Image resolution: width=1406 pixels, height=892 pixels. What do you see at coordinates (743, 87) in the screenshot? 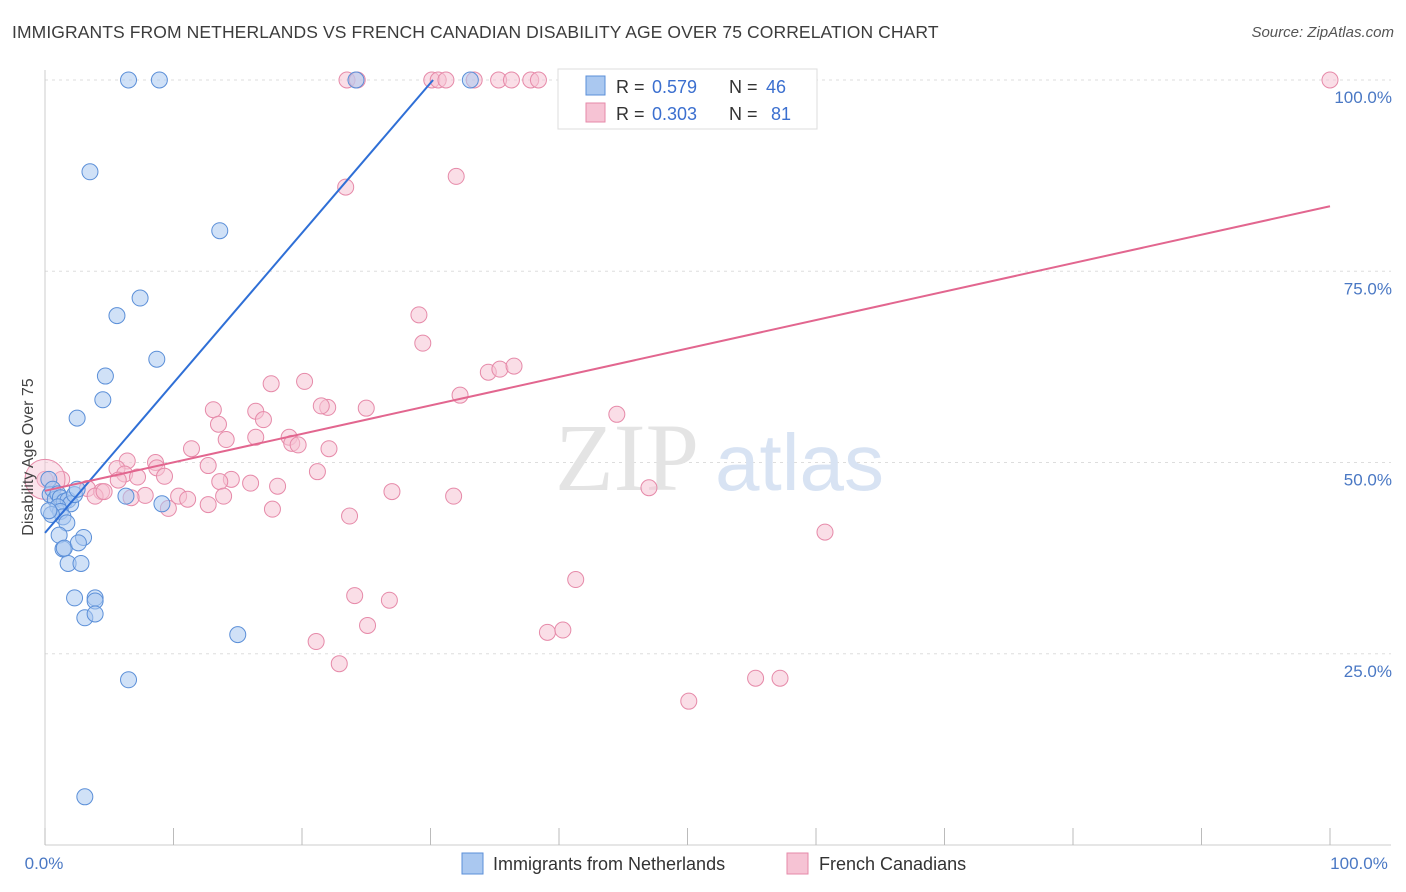
I see `legend-blue-n-label: N =` at bounding box center [743, 87].